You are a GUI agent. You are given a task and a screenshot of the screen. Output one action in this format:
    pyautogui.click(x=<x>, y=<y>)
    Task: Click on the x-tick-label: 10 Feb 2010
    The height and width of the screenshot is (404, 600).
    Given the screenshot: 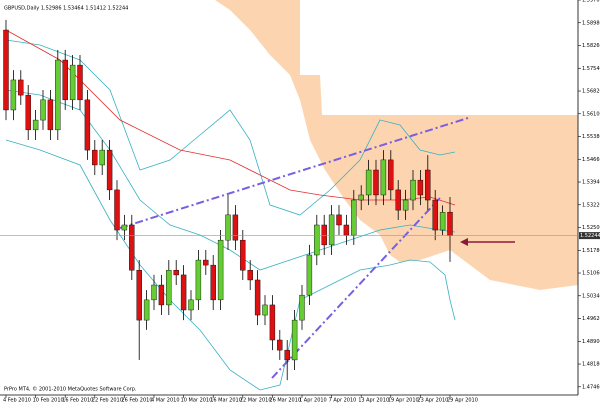 What is the action you would take?
    pyautogui.click(x=48, y=401)
    